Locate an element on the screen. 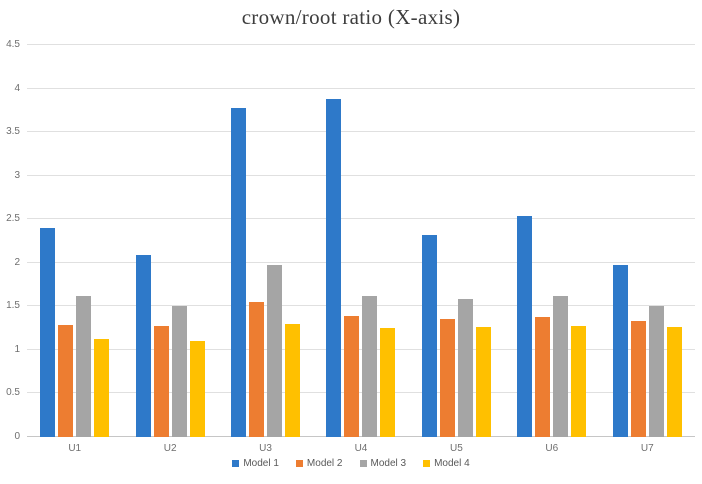  y-tick-label: 4 is located at coordinates (17, 88).